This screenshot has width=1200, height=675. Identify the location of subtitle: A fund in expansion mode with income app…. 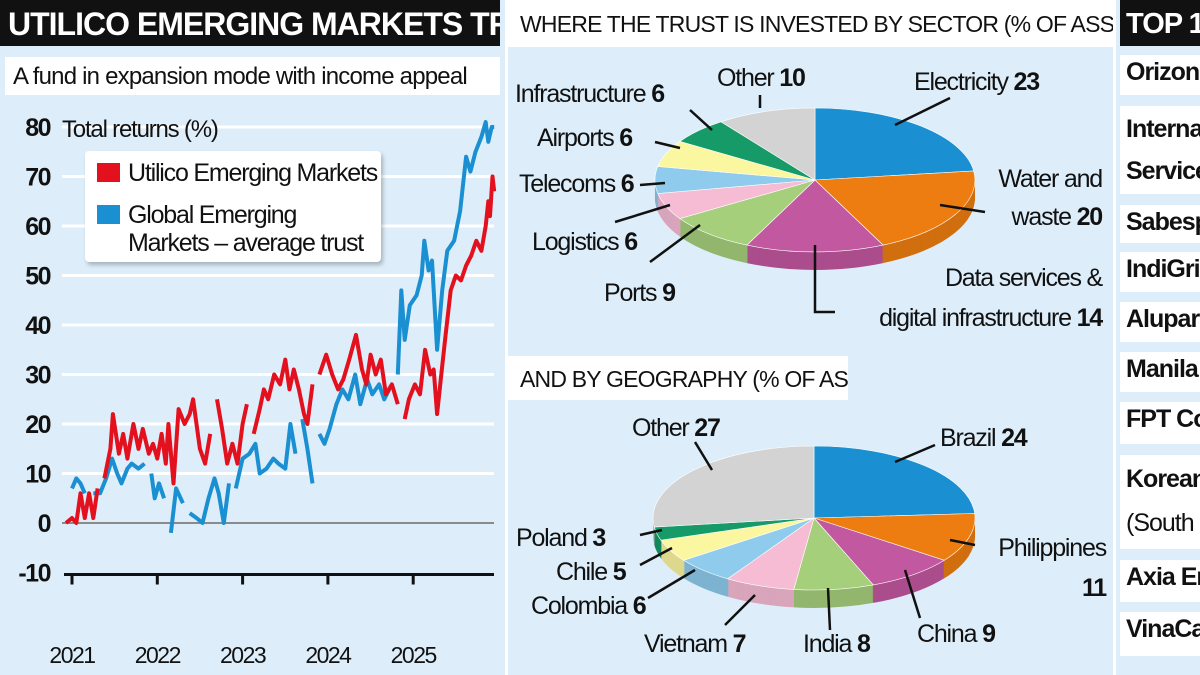
(252, 76).